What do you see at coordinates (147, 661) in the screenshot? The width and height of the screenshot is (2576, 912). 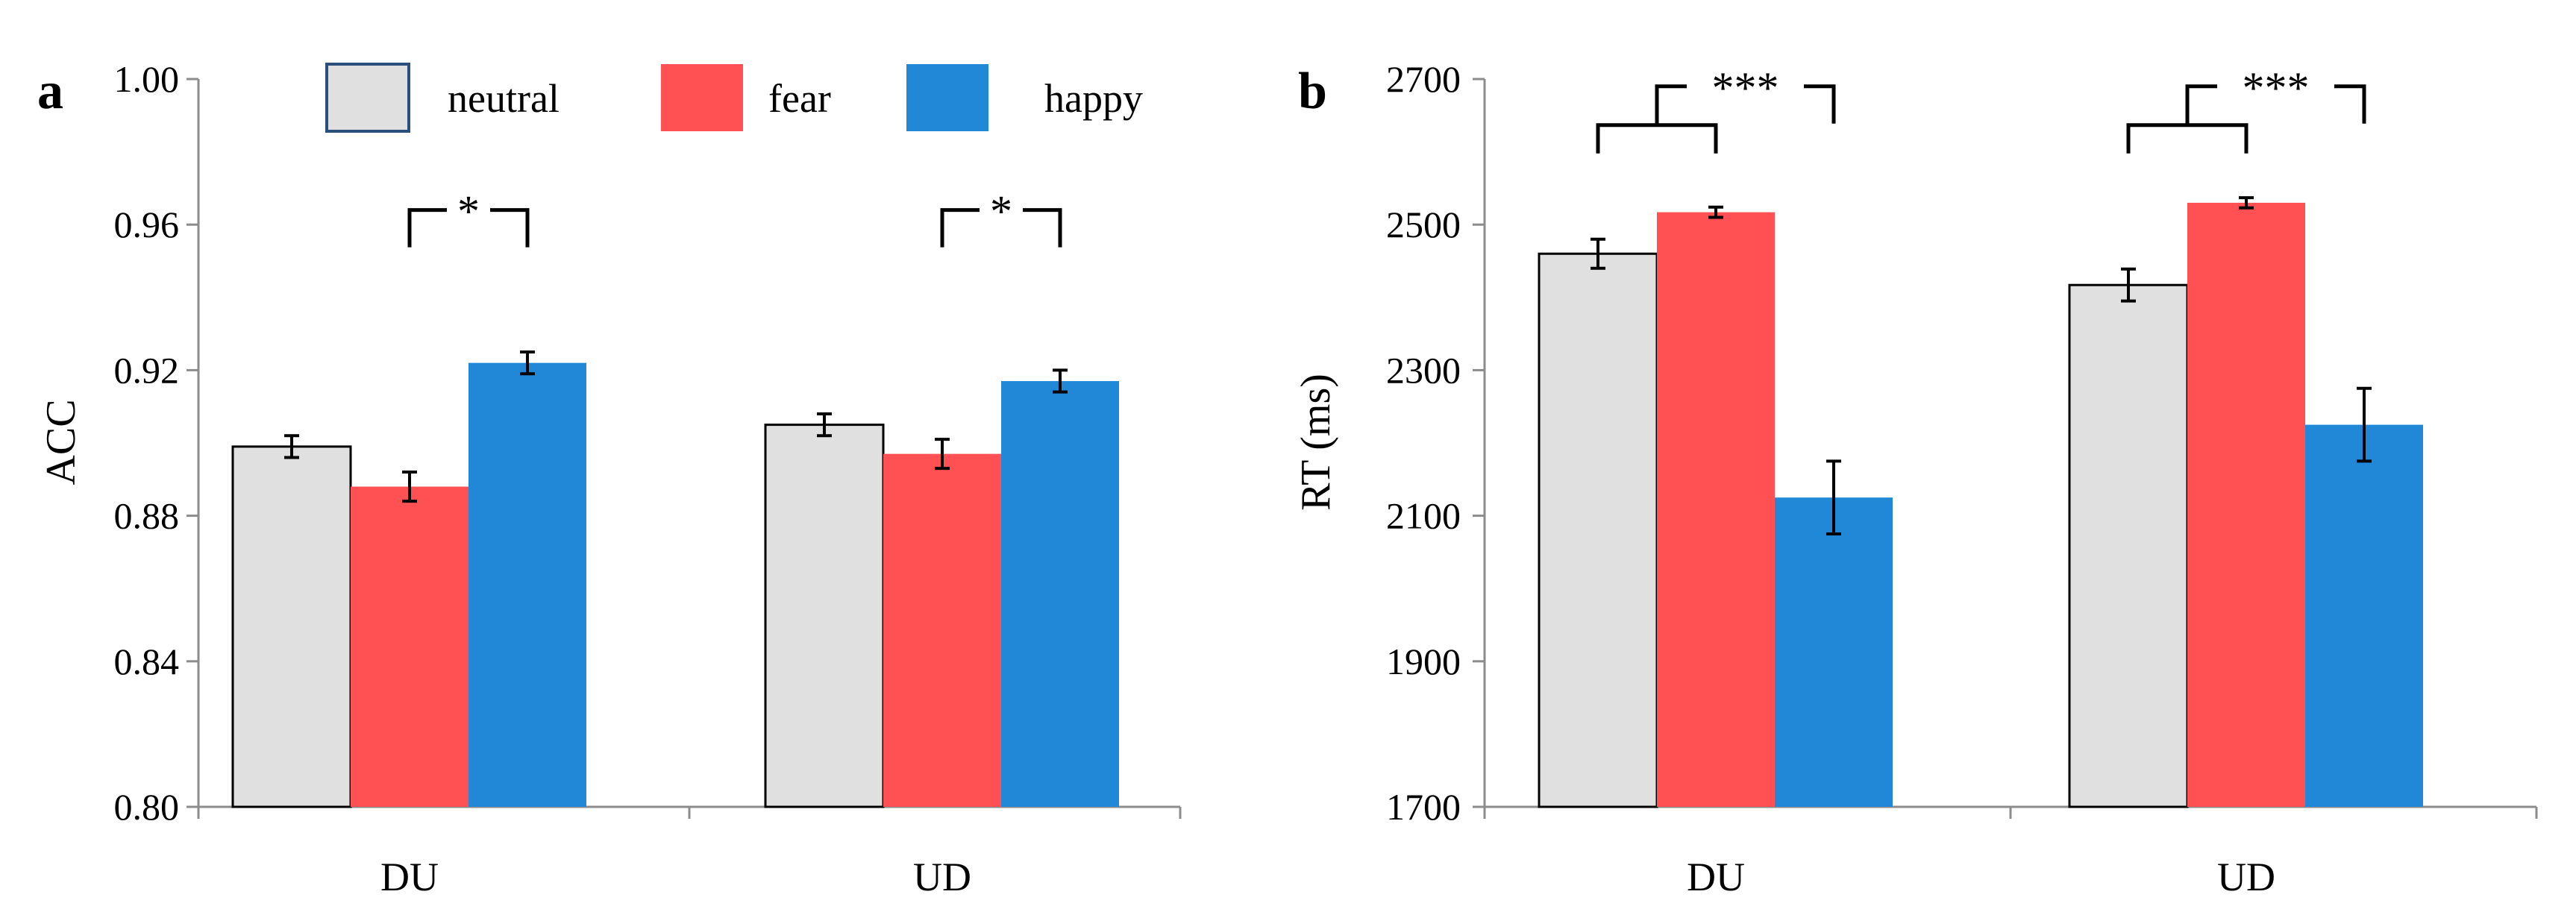 I see `y-tick-label: 0.84` at bounding box center [147, 661].